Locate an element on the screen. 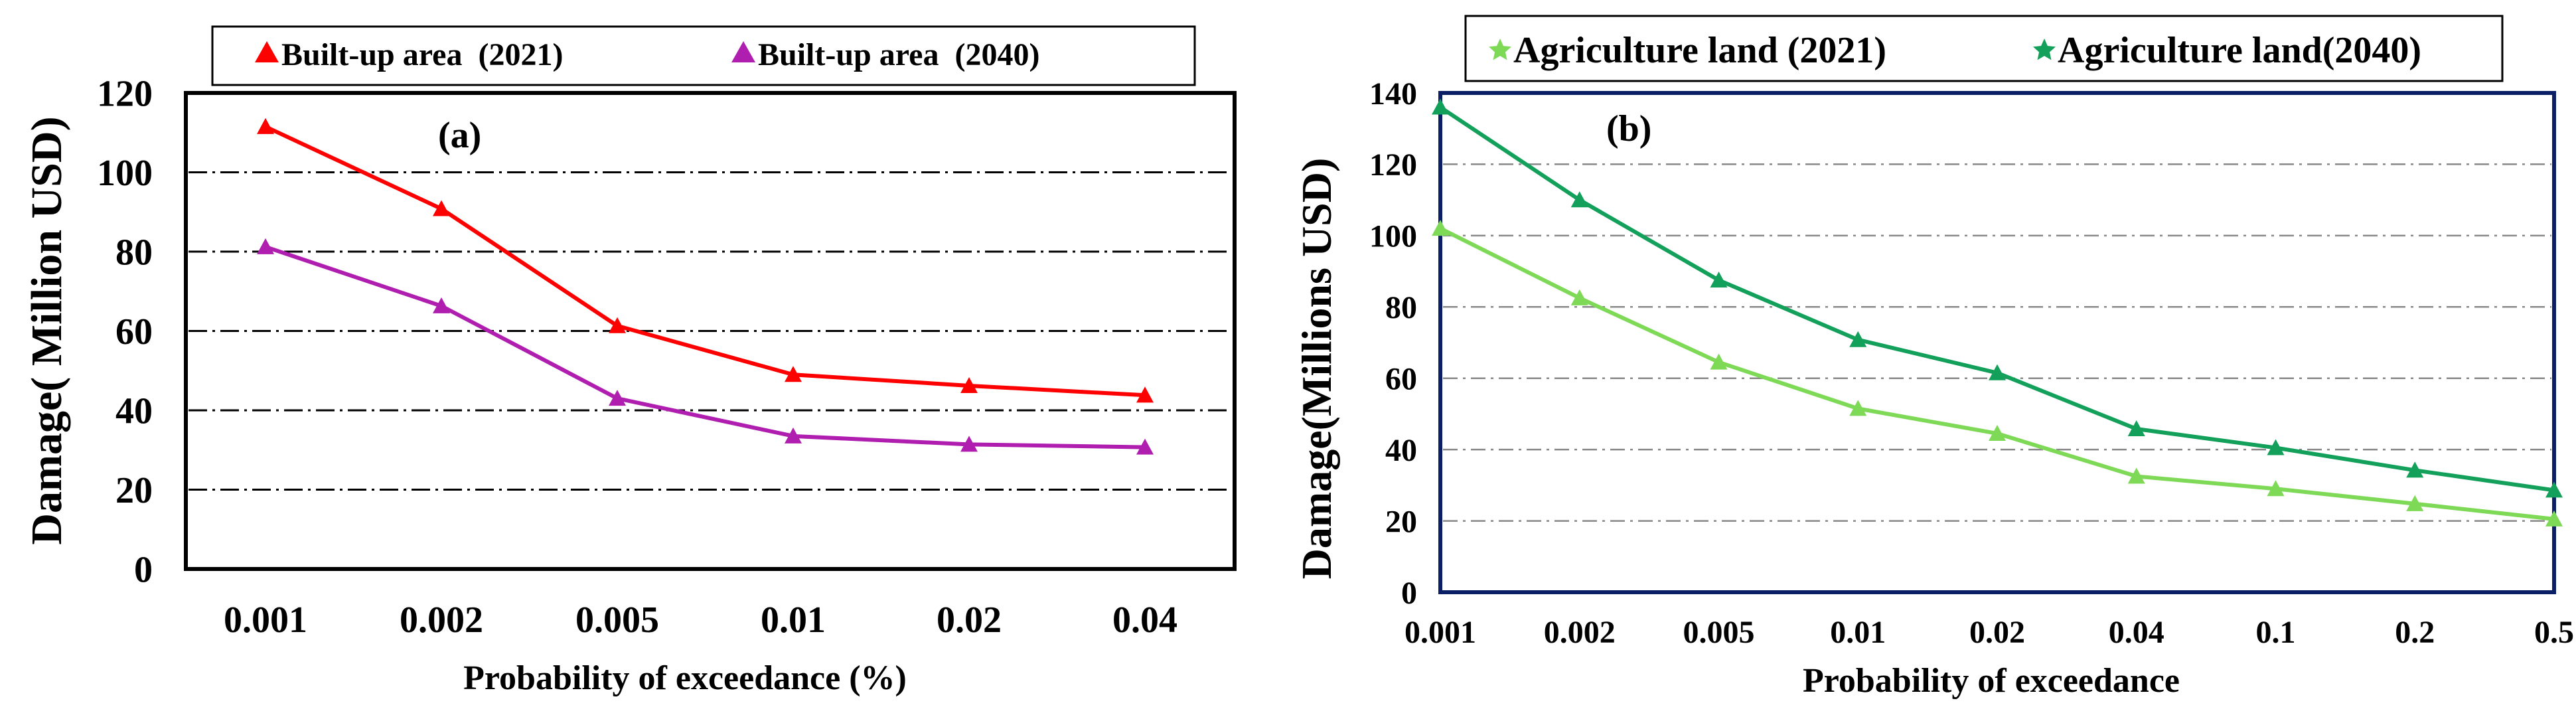 Image resolution: width=2576 pixels, height=727 pixels. x-tick-label-b-0: 0.001 is located at coordinates (1440, 632).